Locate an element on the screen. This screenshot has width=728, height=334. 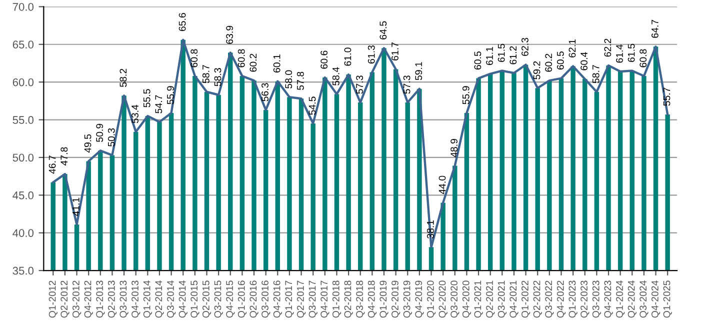
x-tick-label: Q1-2019 is located at coordinates (384, 299).